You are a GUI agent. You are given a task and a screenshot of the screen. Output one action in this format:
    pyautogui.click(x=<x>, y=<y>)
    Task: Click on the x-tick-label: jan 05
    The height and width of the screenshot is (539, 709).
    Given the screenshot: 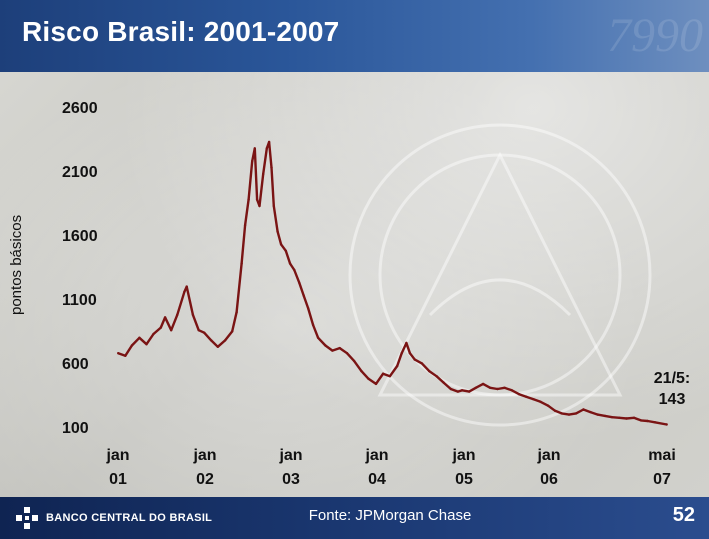 What is the action you would take?
    pyautogui.click(x=464, y=467)
    